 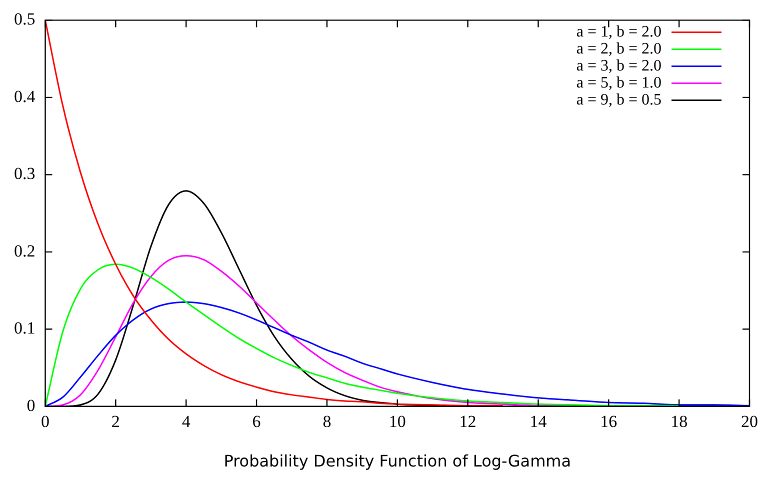 I want to click on x-tick-label: 8, so click(x=327, y=422).